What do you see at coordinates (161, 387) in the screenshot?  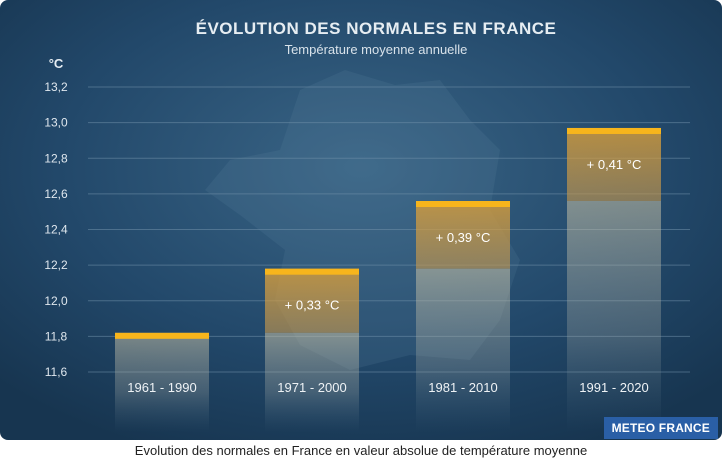 I see `category-label: 1961 - 1990` at bounding box center [161, 387].